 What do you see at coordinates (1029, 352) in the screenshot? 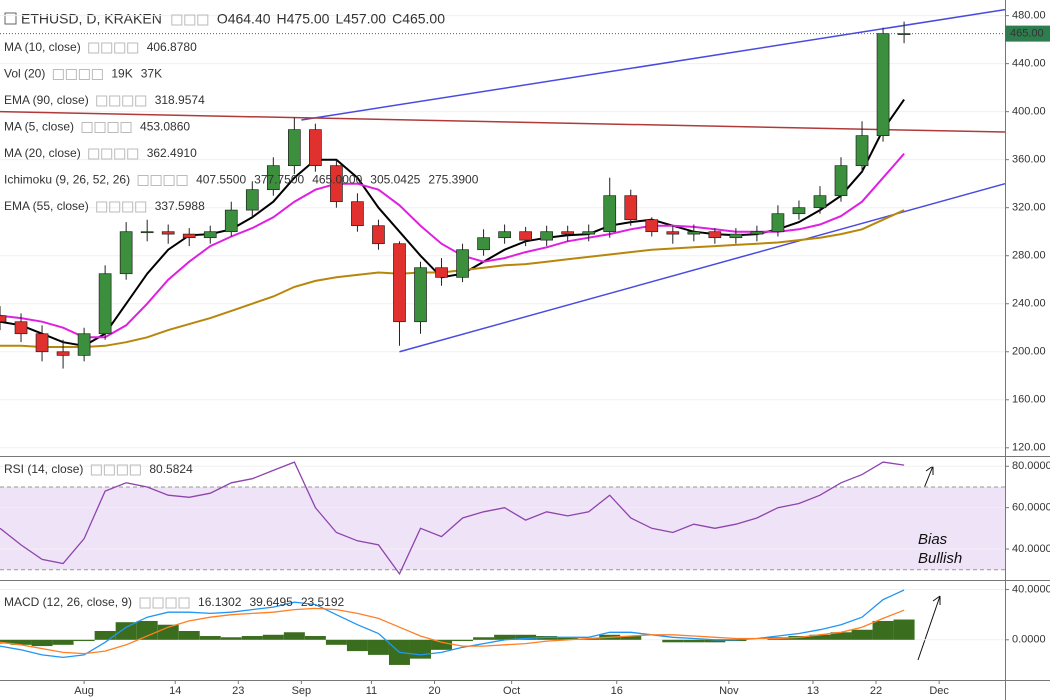
I see `y-tick-label: 200.00` at bounding box center [1029, 352].